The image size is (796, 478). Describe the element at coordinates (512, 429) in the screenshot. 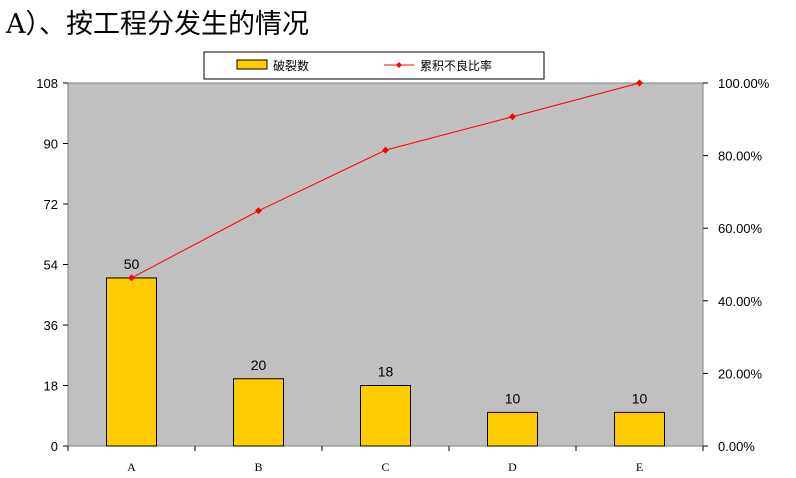

I see `bar-D` at that location.